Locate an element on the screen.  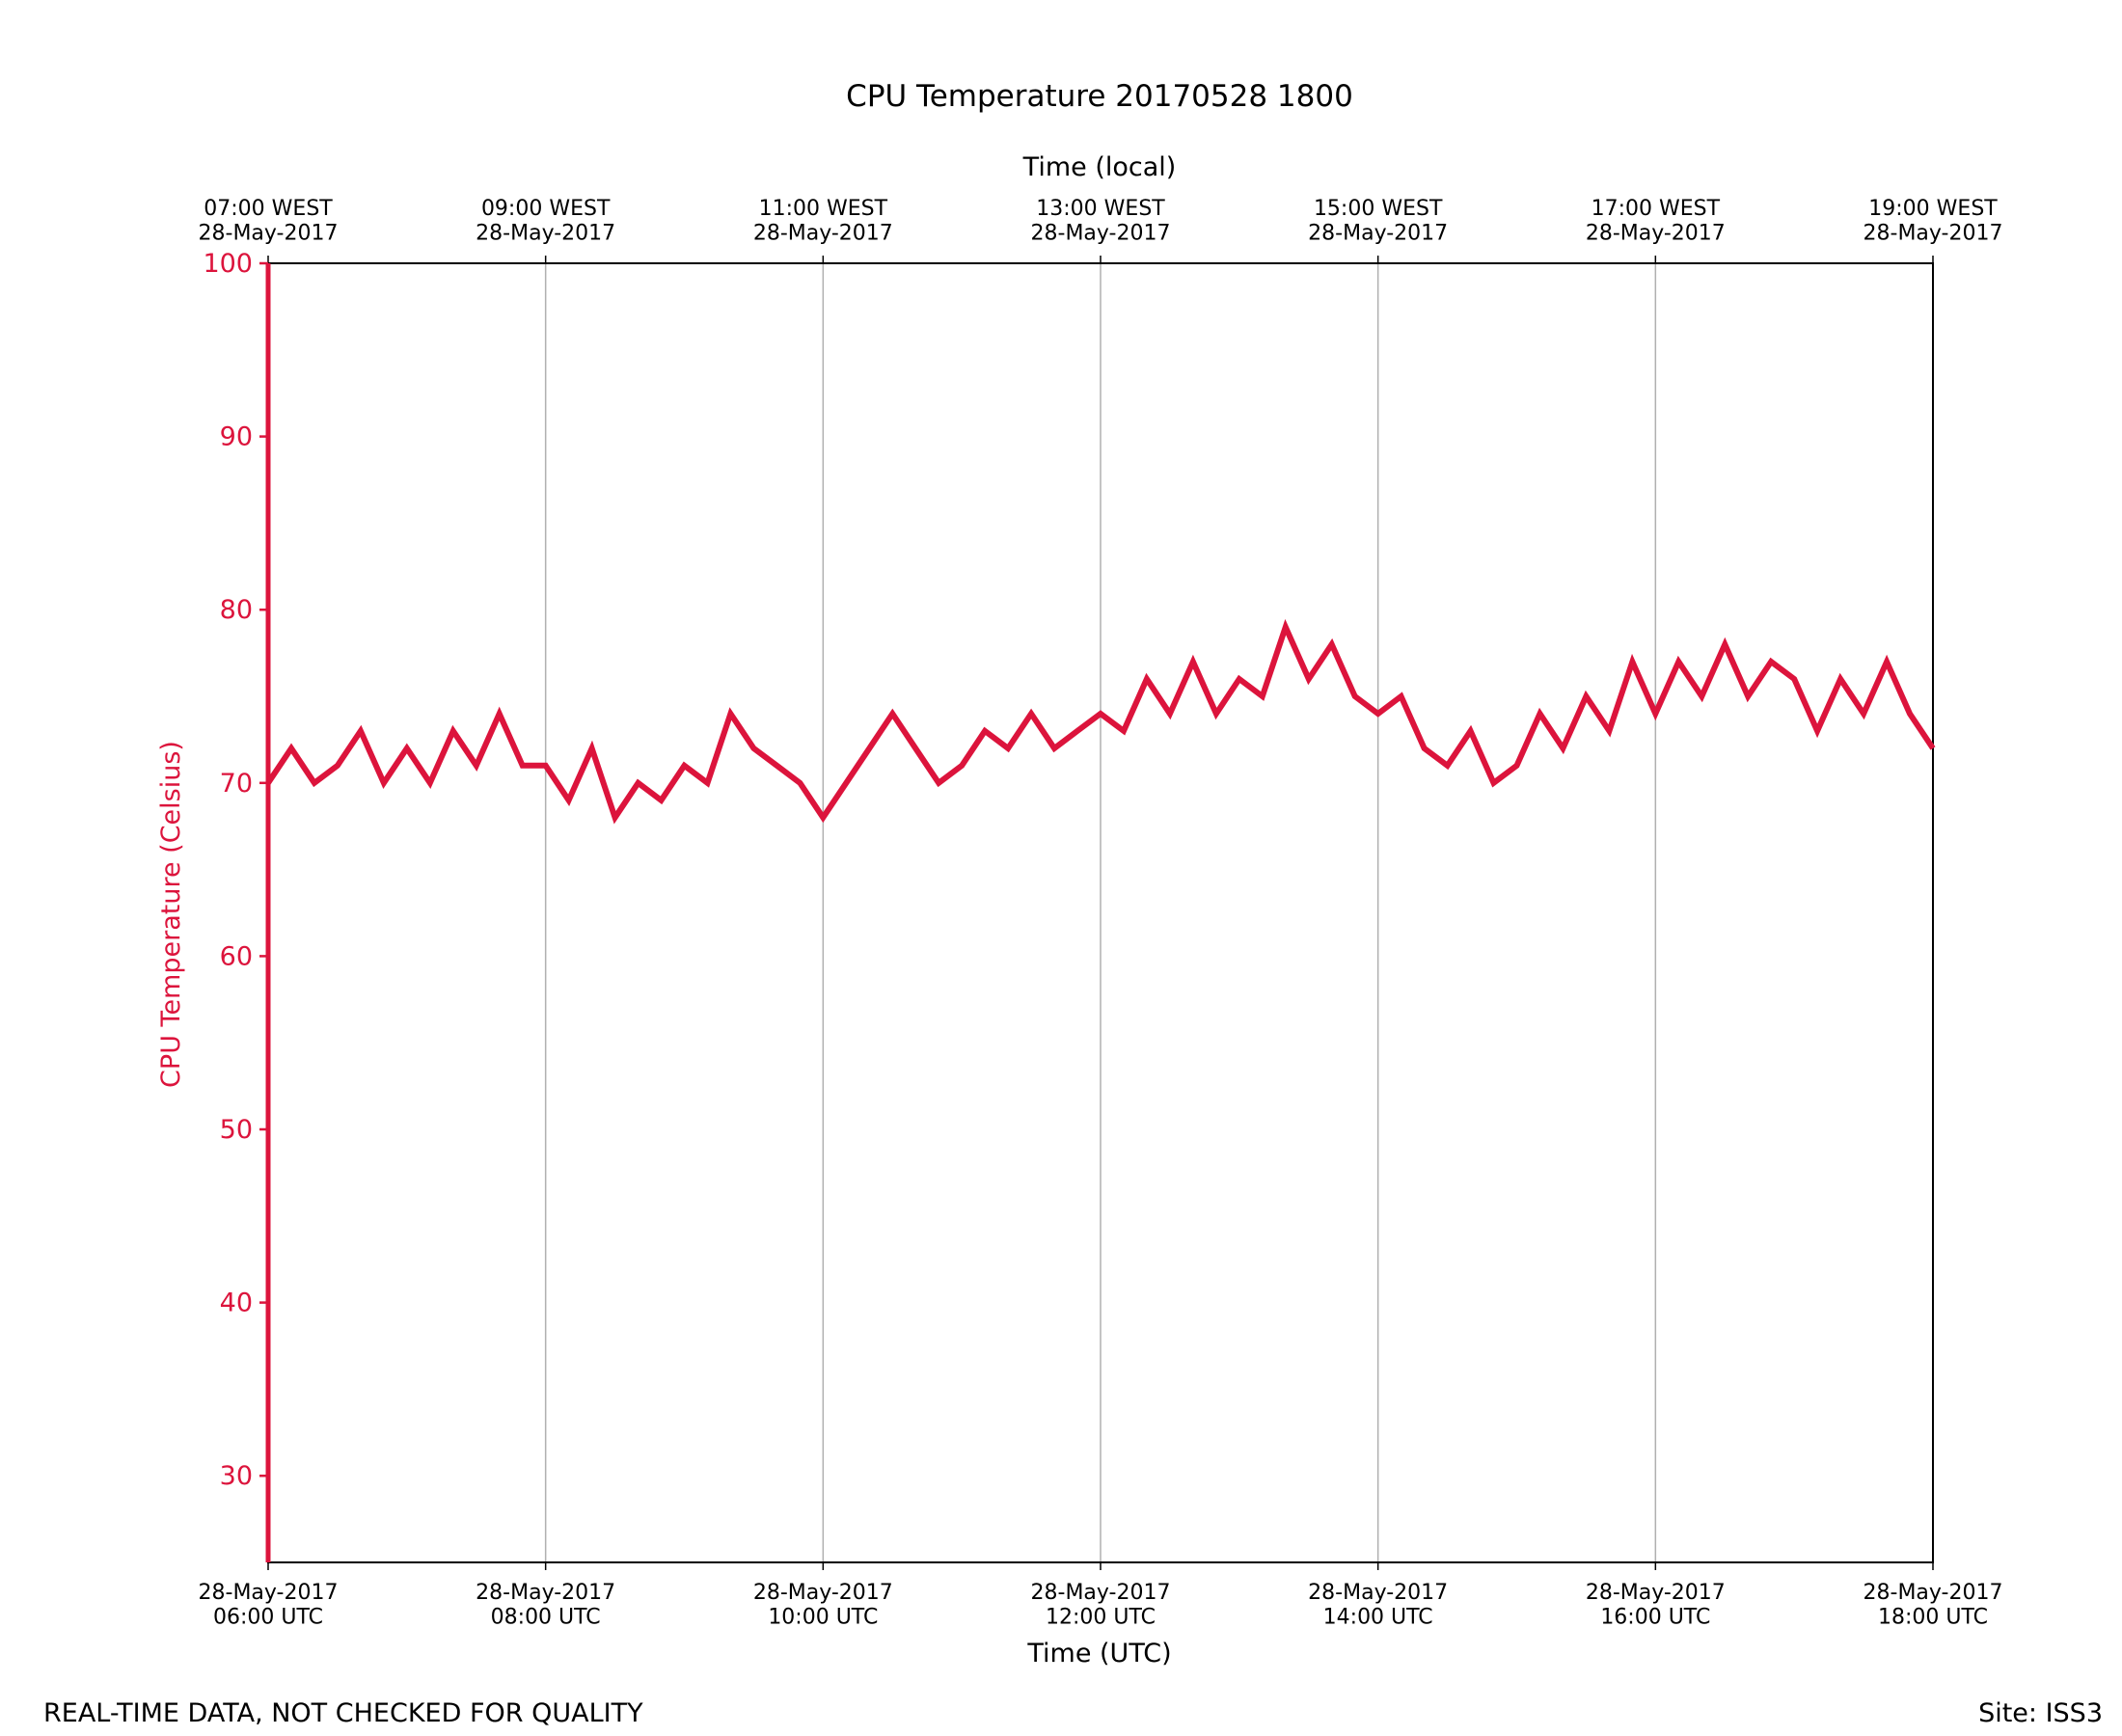
x2-tick-label: 19:00 WEST 28-May-2017 is located at coordinates (1934, 221).